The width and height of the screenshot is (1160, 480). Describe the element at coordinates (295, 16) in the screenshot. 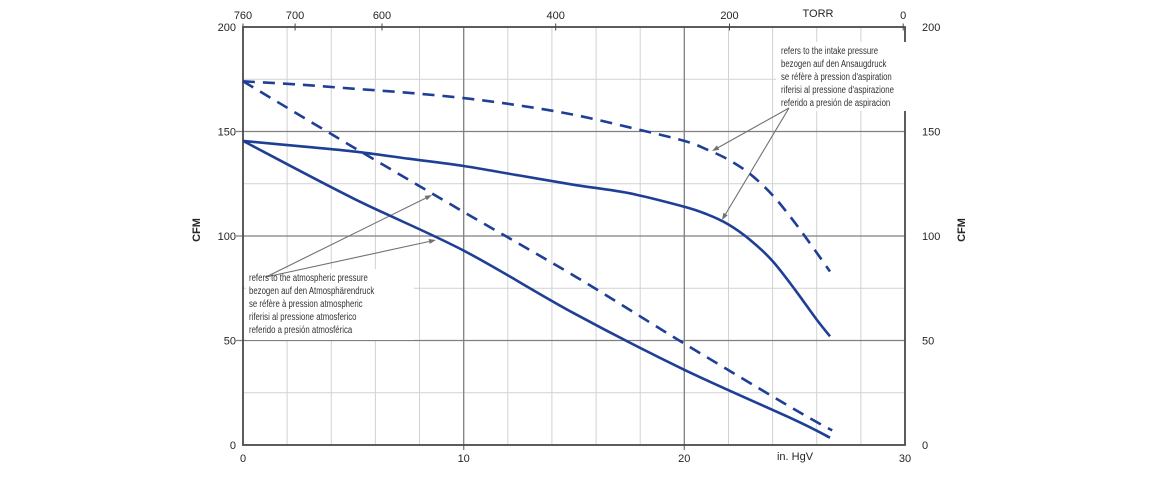

I see `svg-text: 700` at that location.